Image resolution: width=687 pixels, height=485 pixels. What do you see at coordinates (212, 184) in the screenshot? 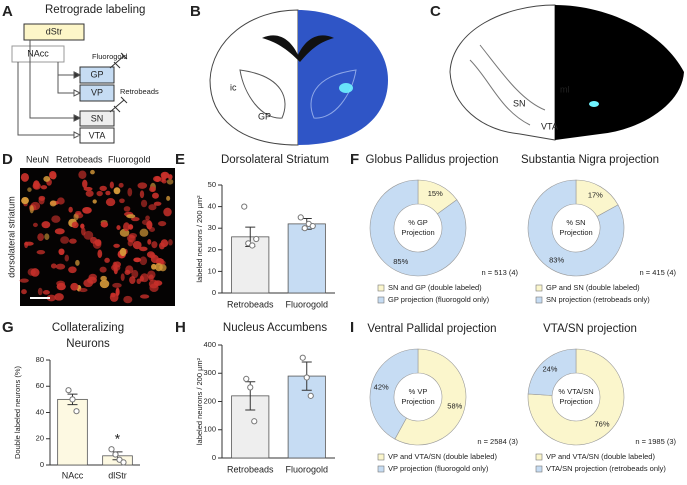
I see `y-tick-label: 50` at bounding box center [212, 184].